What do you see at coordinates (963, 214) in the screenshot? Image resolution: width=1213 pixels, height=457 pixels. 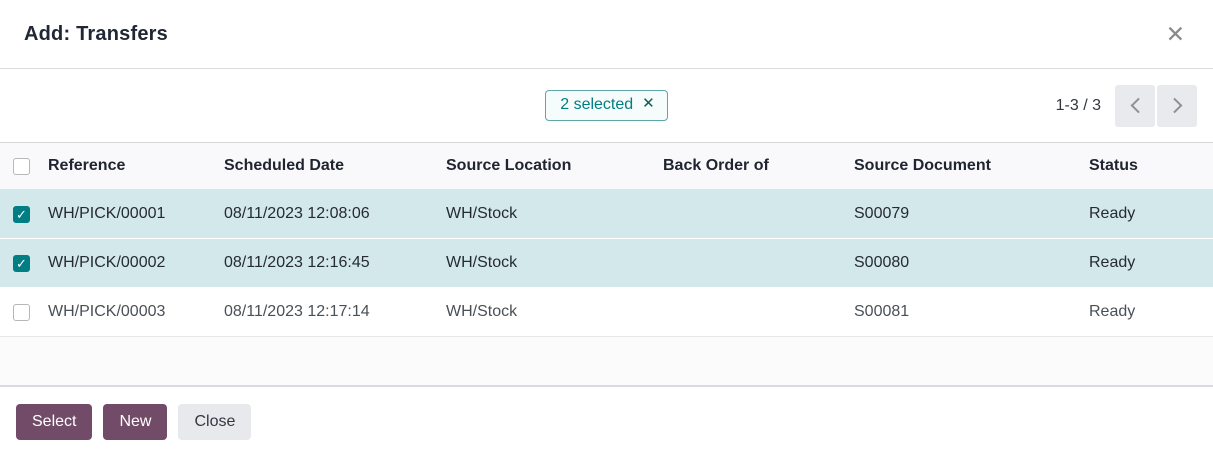 I see `cell-source-document: S00079` at bounding box center [963, 214].